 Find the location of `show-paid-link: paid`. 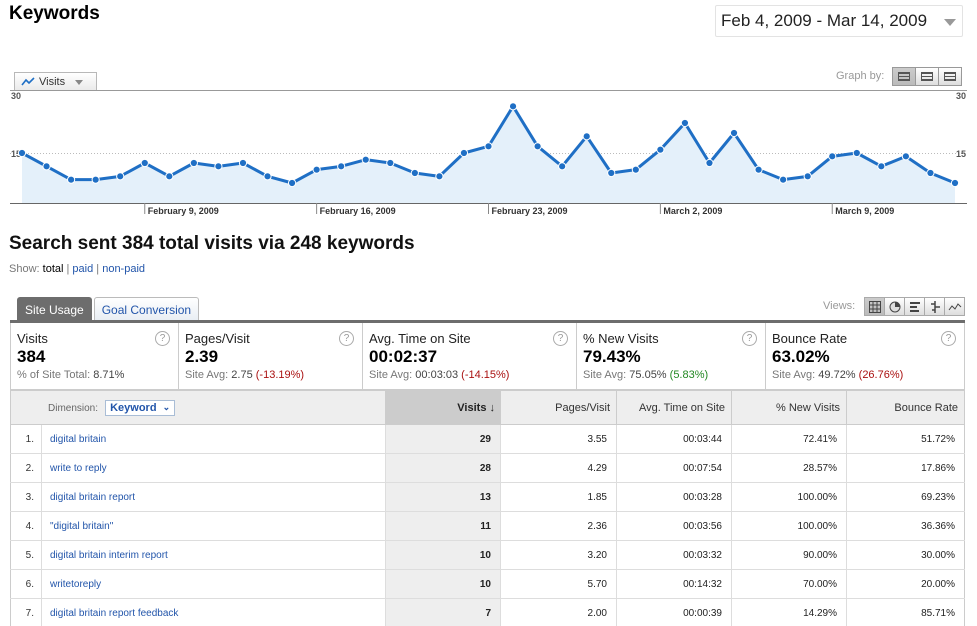

show-paid-link: paid is located at coordinates (83, 269).